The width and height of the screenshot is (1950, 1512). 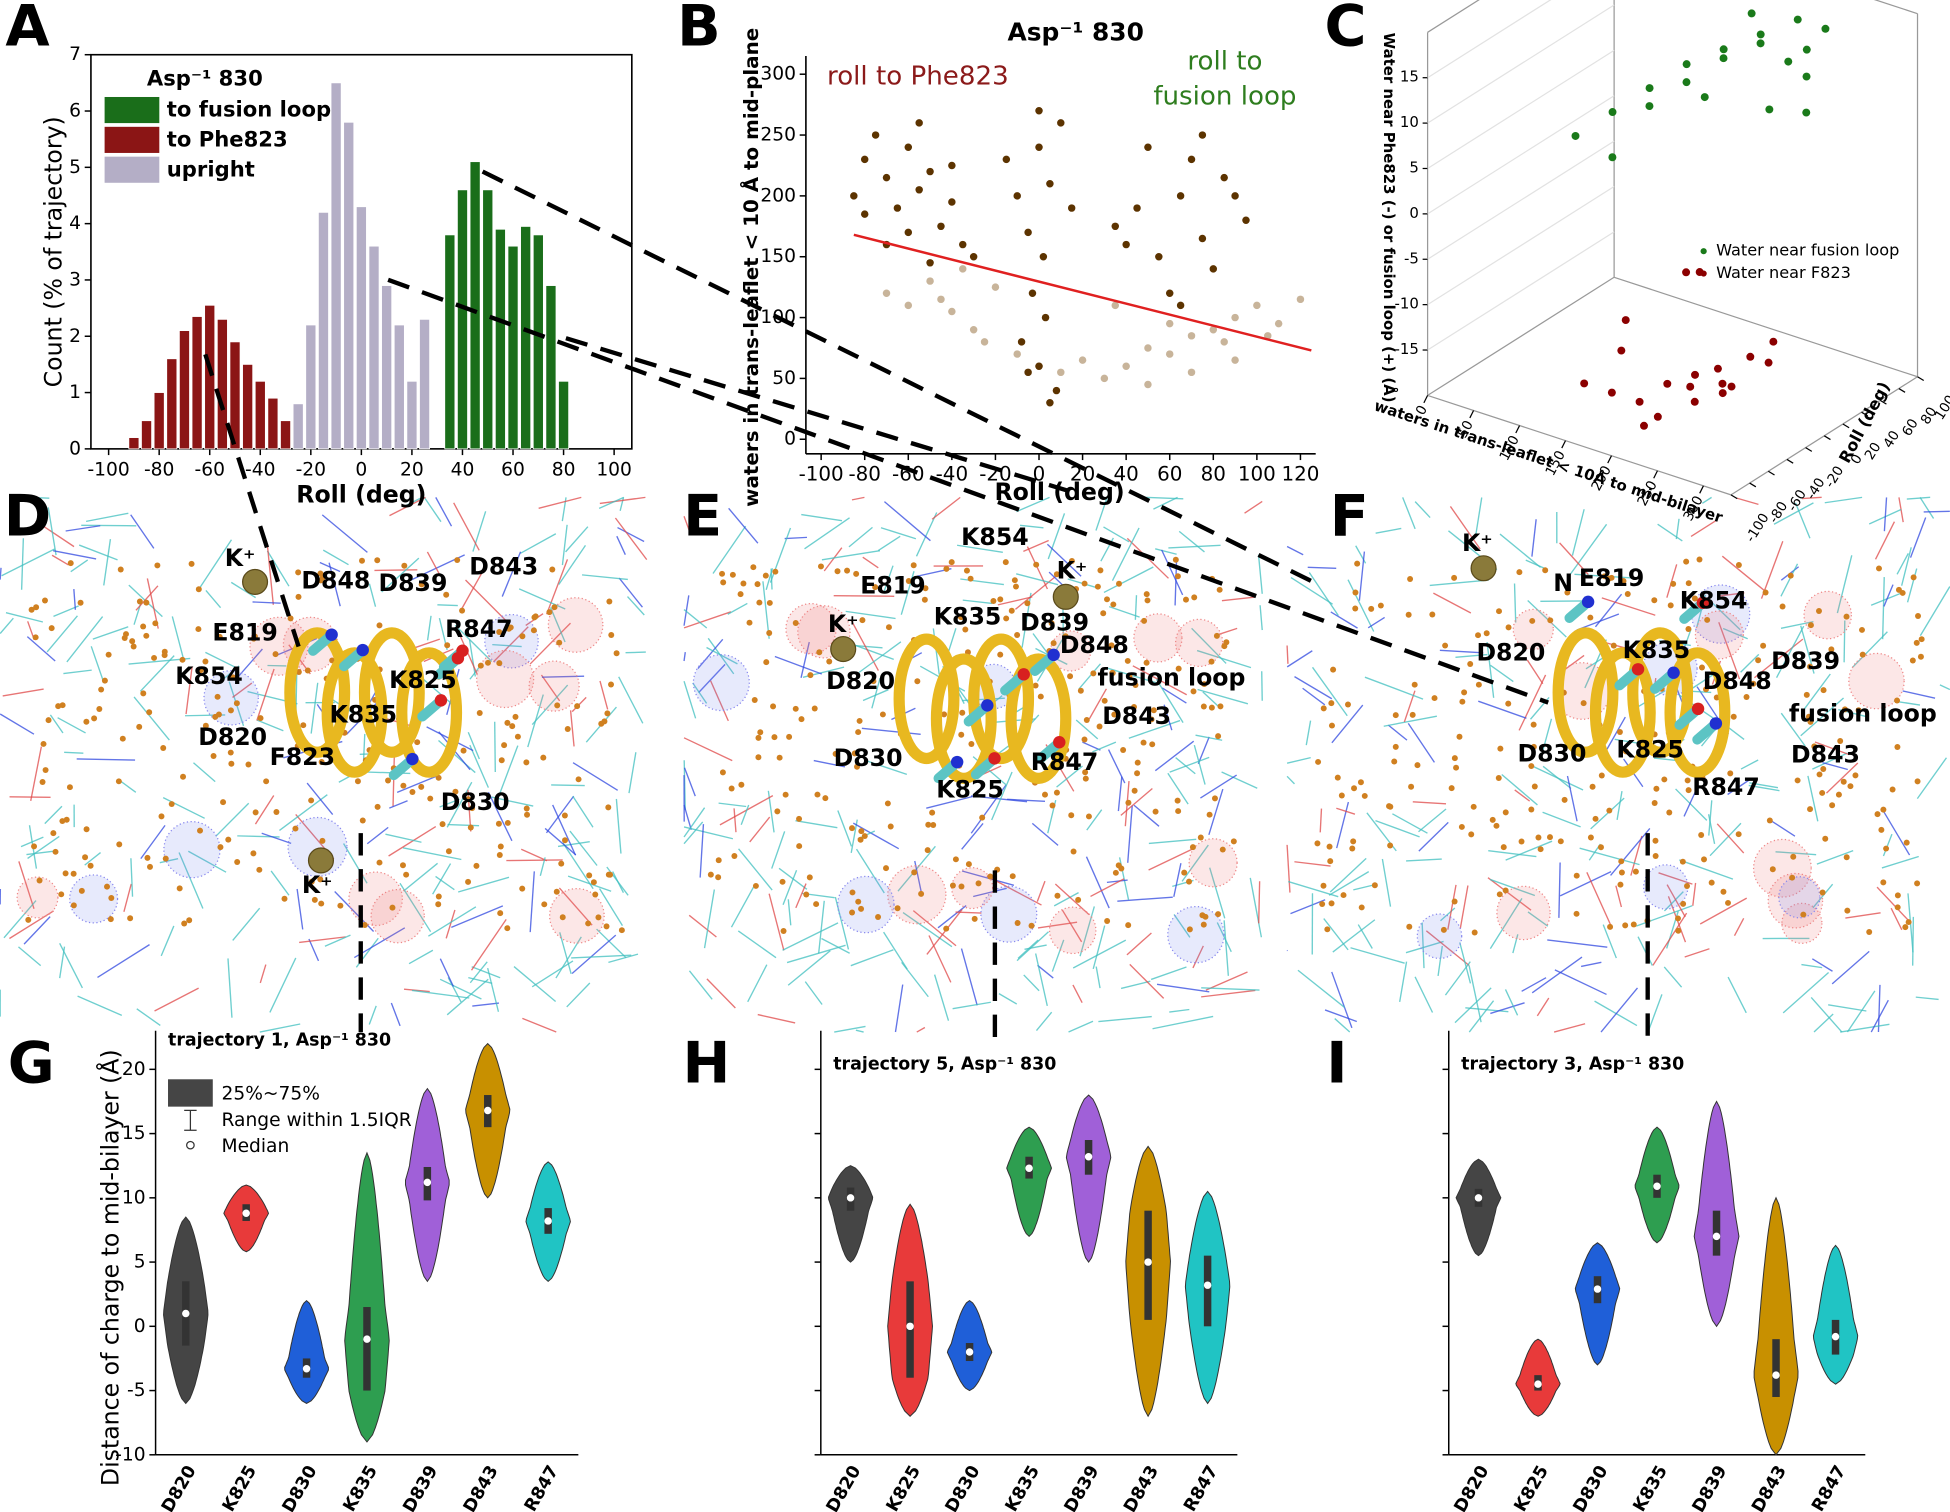 What do you see at coordinates (367, 1349) in the screenshot?
I see `iqr-box` at bounding box center [367, 1349].